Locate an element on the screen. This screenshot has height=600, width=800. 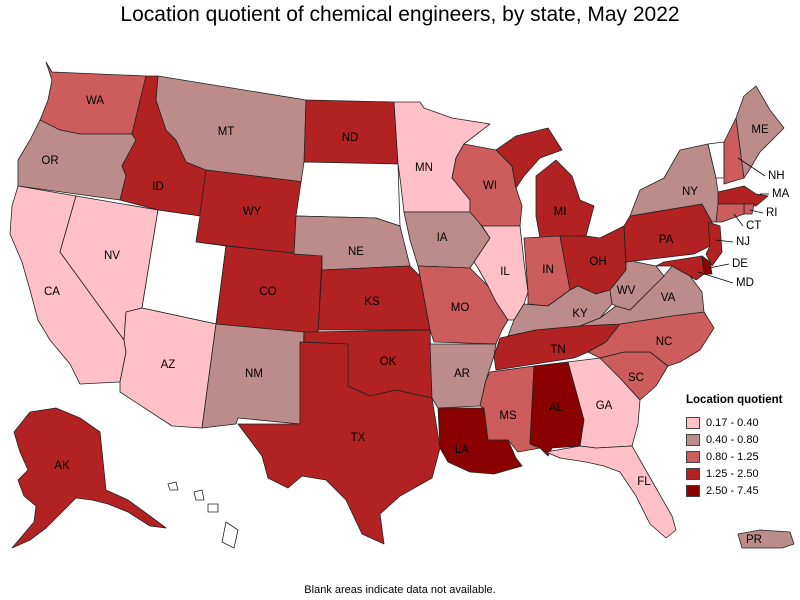
state-label-ak: AK is located at coordinates (62, 466).